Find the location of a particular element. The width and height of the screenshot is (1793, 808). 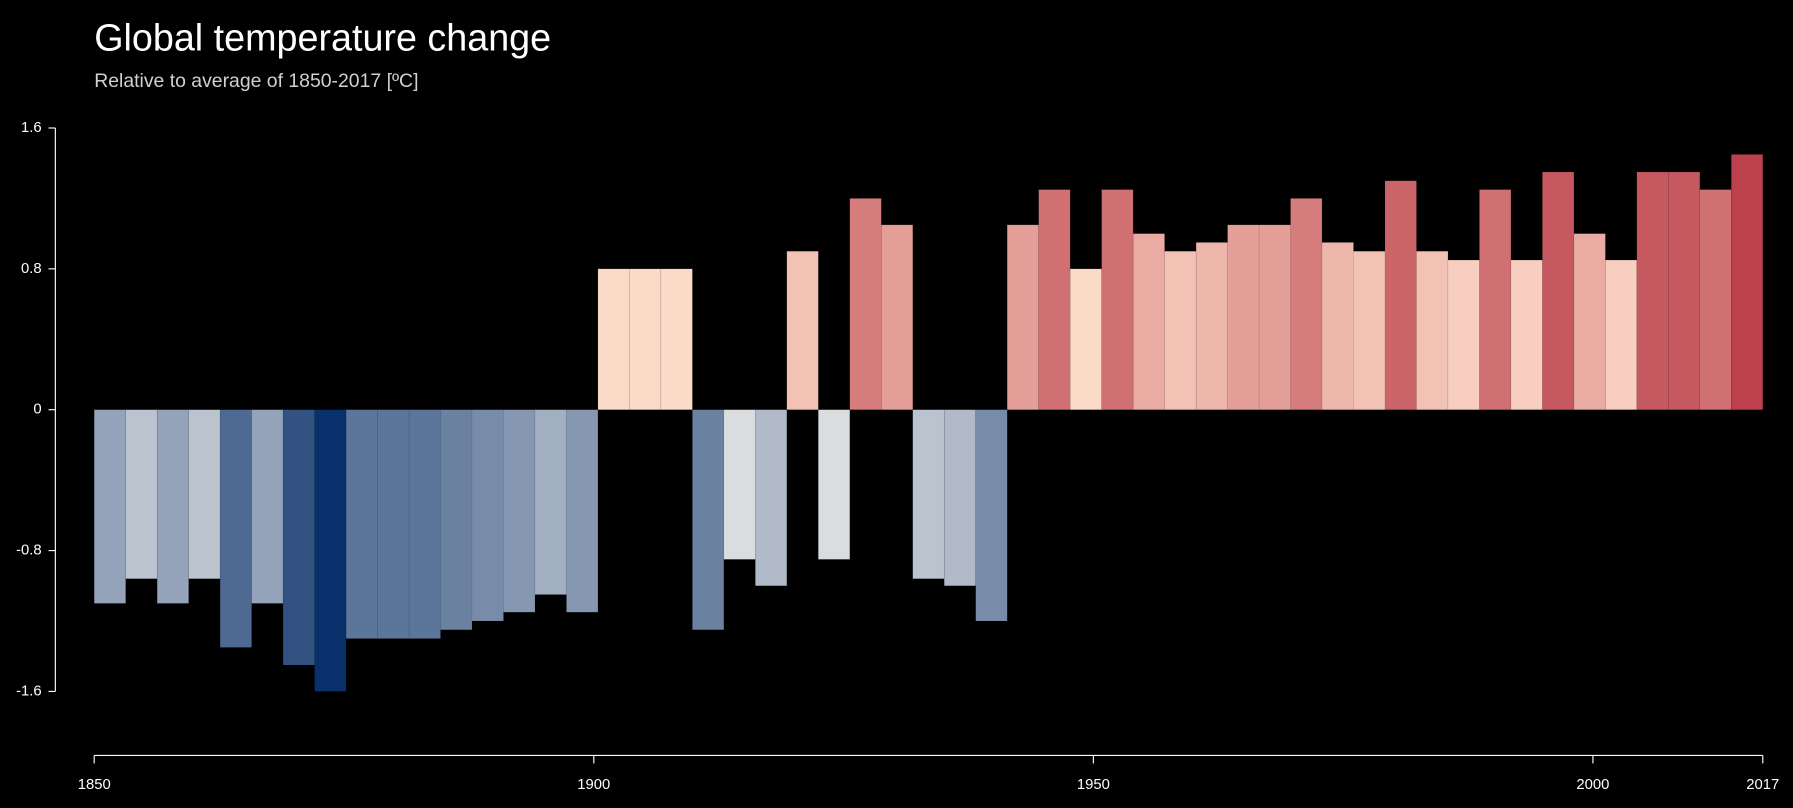

y-tick-label: 1.6 is located at coordinates (31, 128).